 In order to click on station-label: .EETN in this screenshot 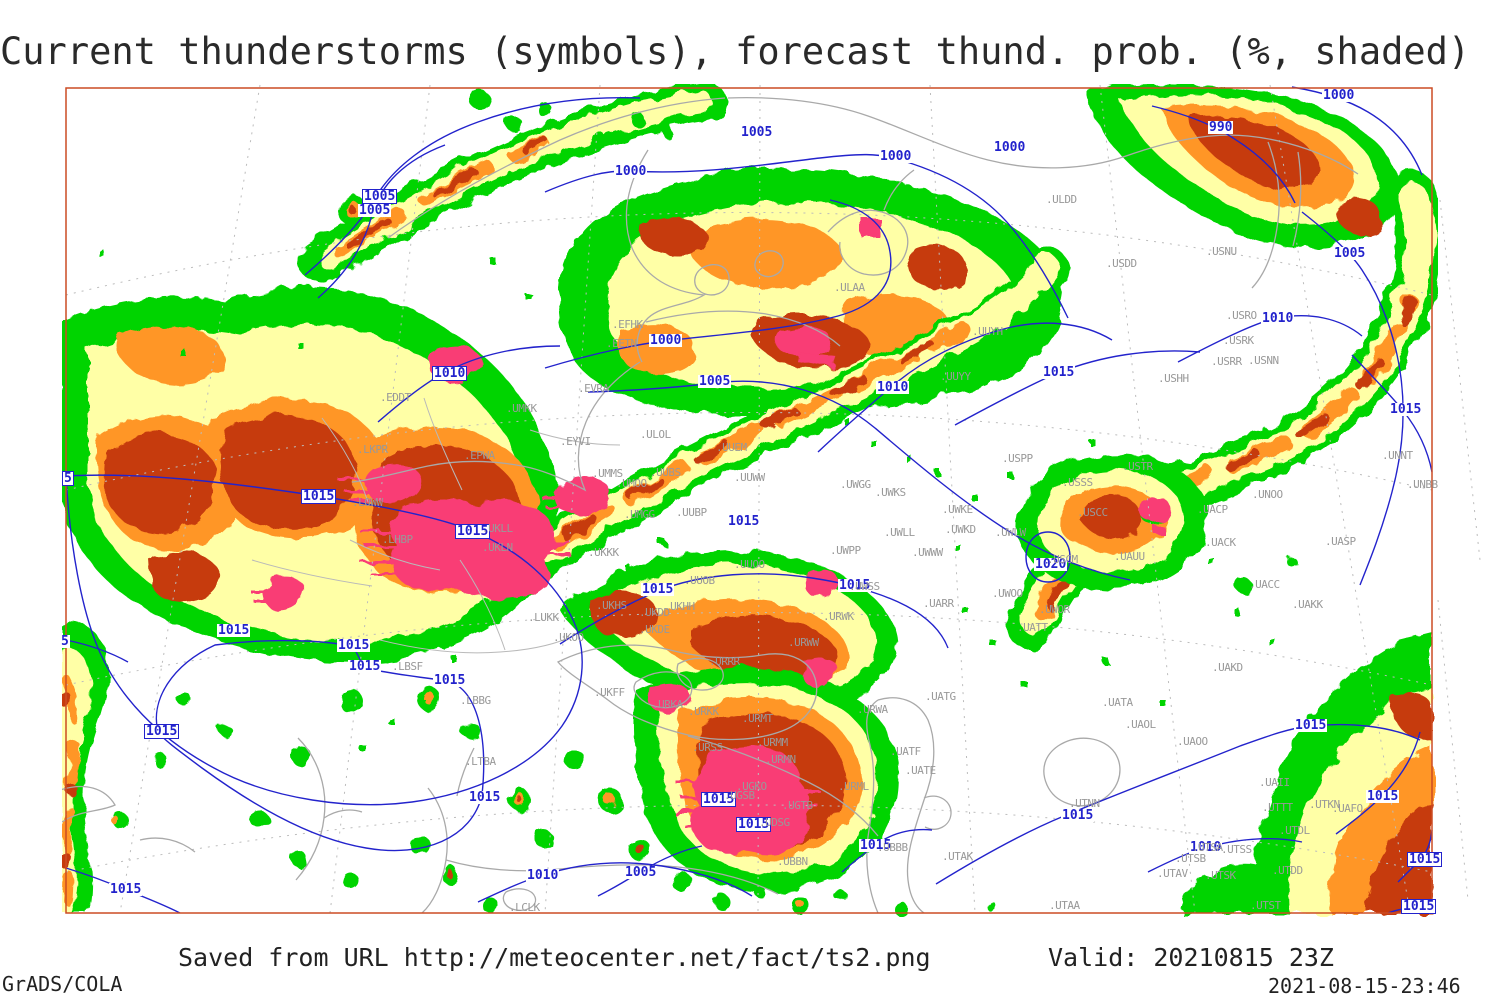, I will do `click(621, 343)`.